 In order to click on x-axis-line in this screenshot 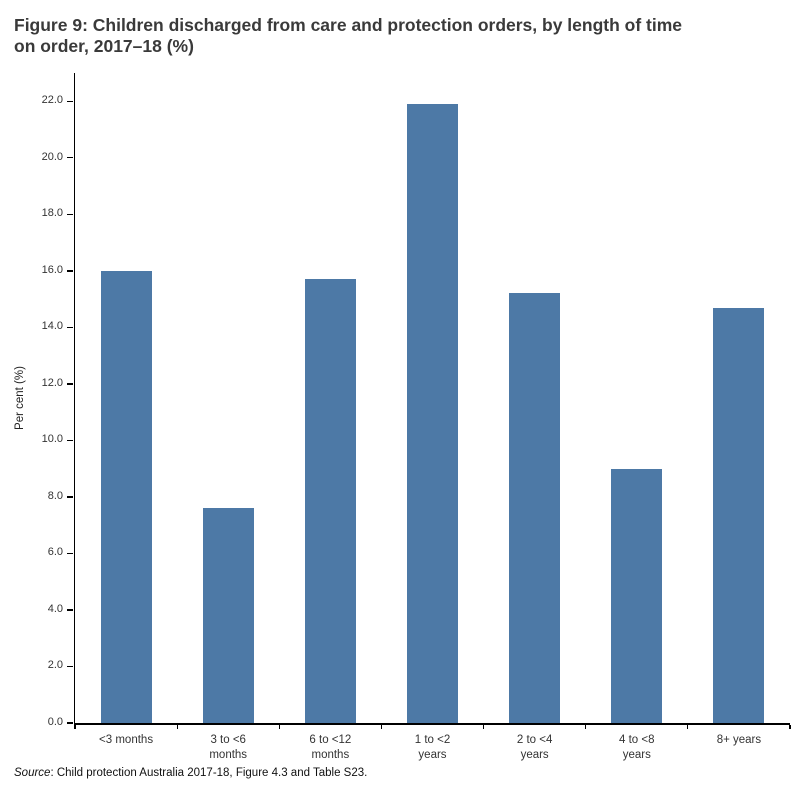, I will do `click(431, 724)`.